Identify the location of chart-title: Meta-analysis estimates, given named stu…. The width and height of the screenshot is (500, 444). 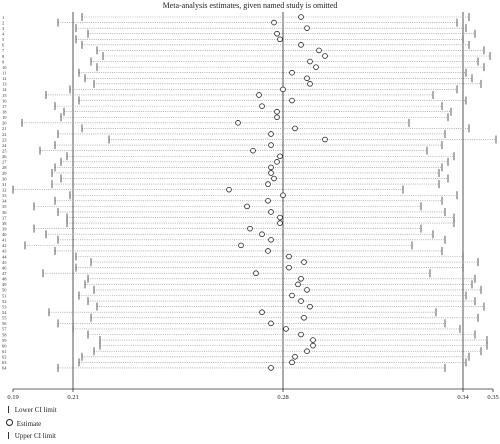
(250, 5).